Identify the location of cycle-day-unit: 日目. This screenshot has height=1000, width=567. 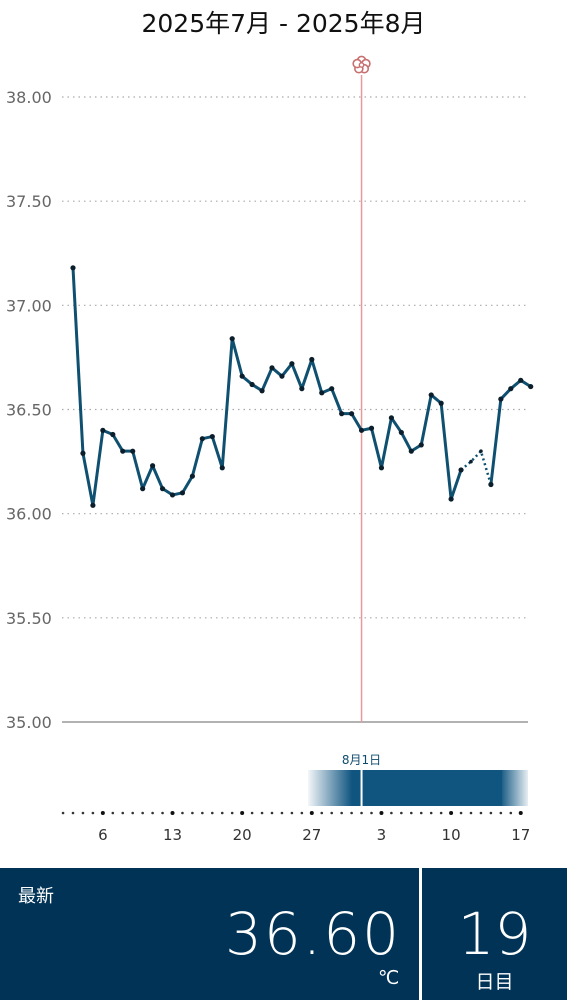
(494, 982).